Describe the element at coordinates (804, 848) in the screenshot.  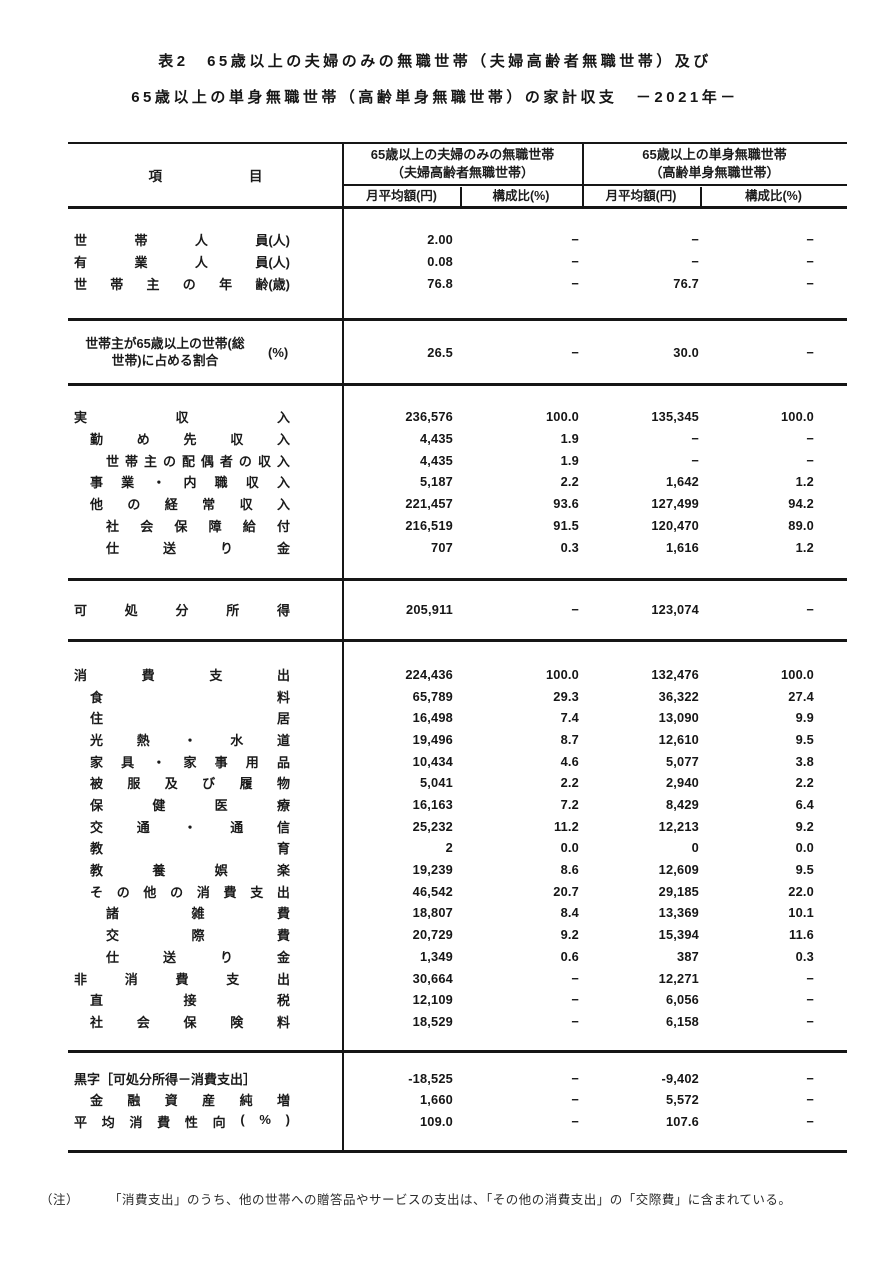
I see `row-value: 0.0` at that location.